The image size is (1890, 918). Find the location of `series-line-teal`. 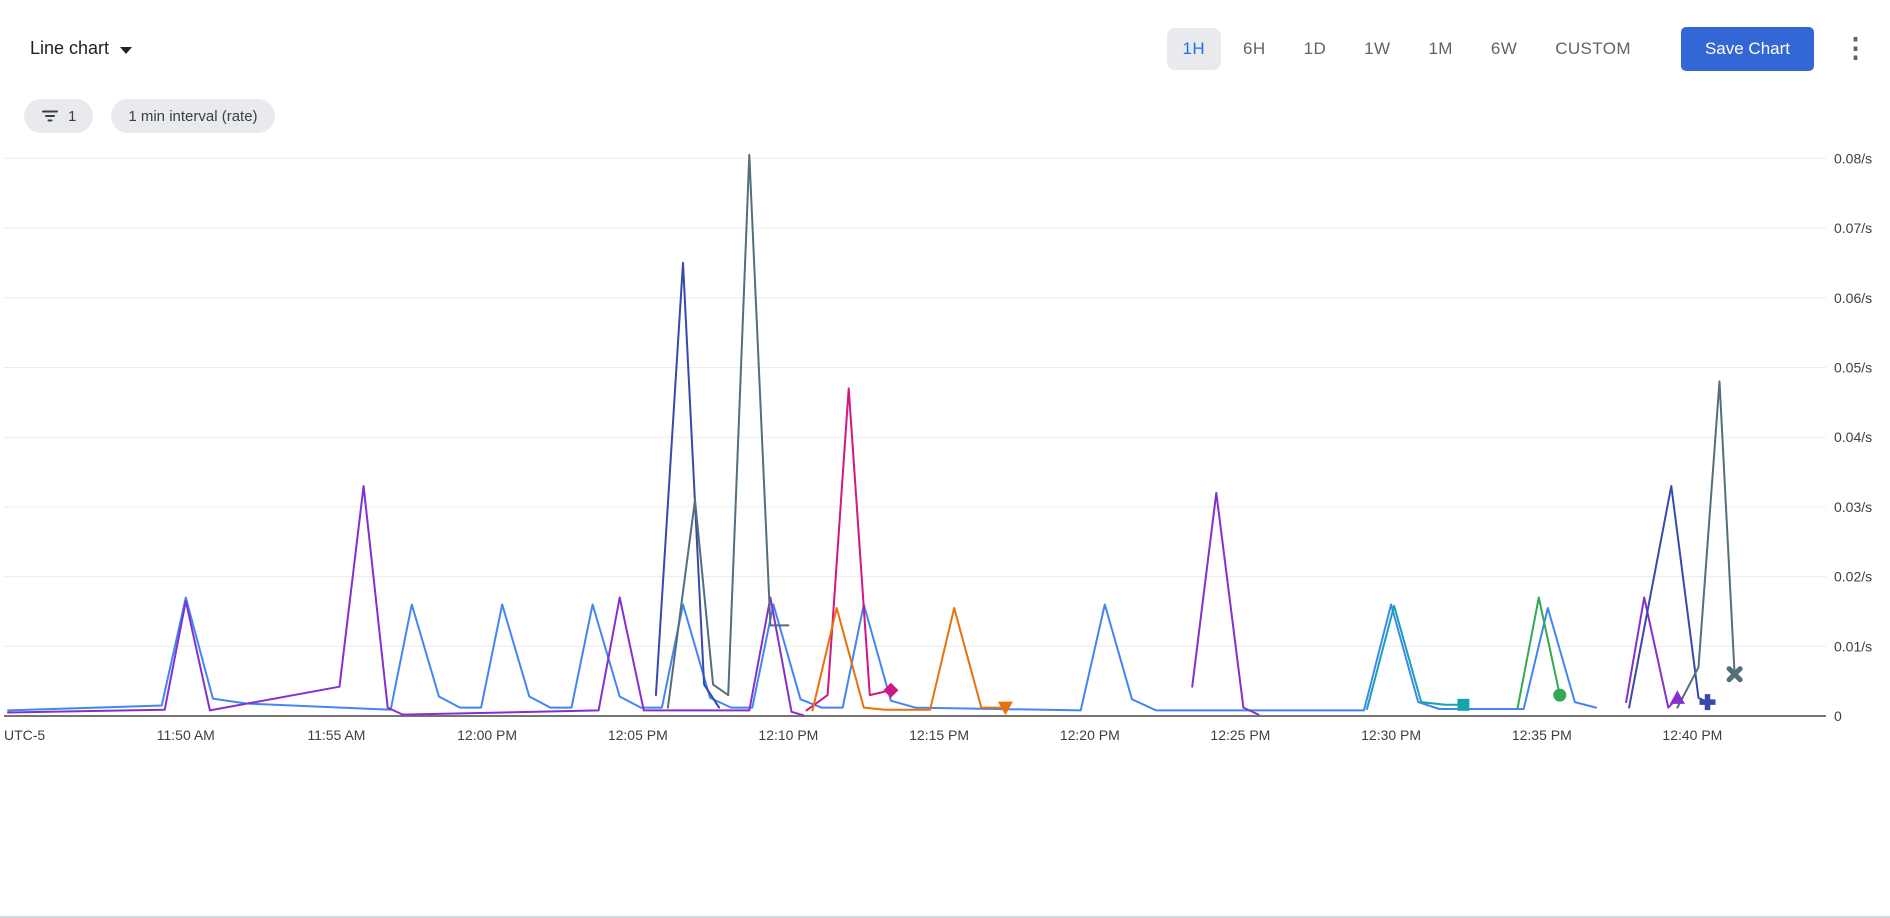

series-line-teal is located at coordinates (1415, 657).